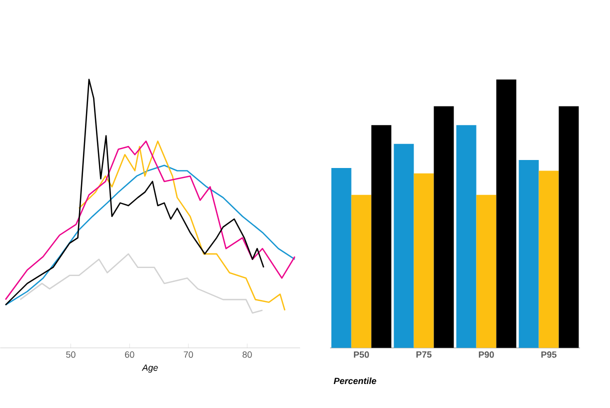 The height and width of the screenshot is (408, 610). Describe the element at coordinates (129, 354) in the screenshot. I see `x-tick-label: 60` at that location.